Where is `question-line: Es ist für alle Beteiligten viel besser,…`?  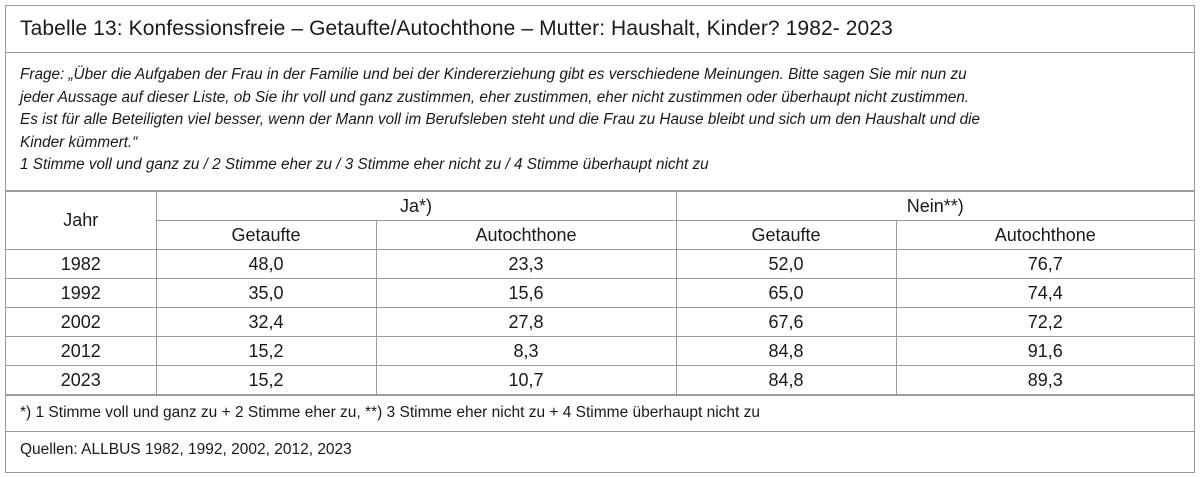 question-line: Es ist für alle Beteiligten viel besser,… is located at coordinates (500, 119).